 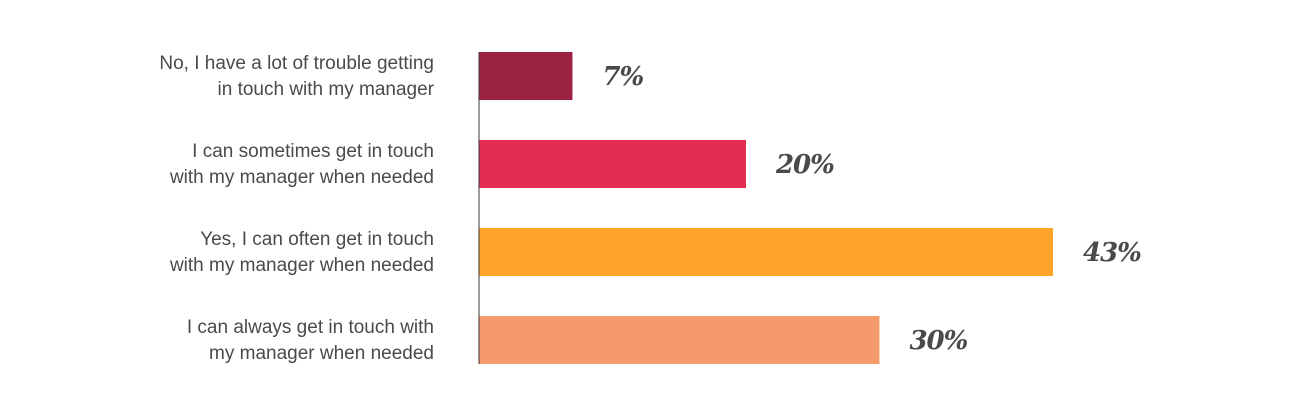 I want to click on category-label-4-line-1: I can always get in touch with, so click(x=310, y=327).